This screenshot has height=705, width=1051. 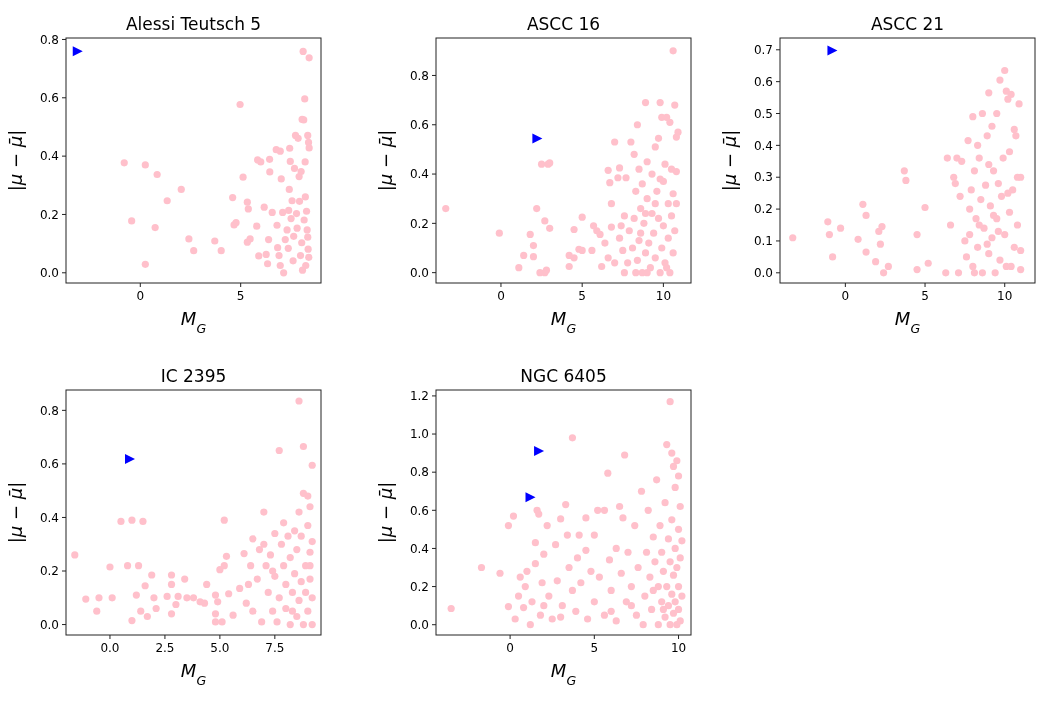 What do you see at coordinates (419, 396) in the screenshot?
I see `y-tick-label: 1.2` at bounding box center [419, 396].